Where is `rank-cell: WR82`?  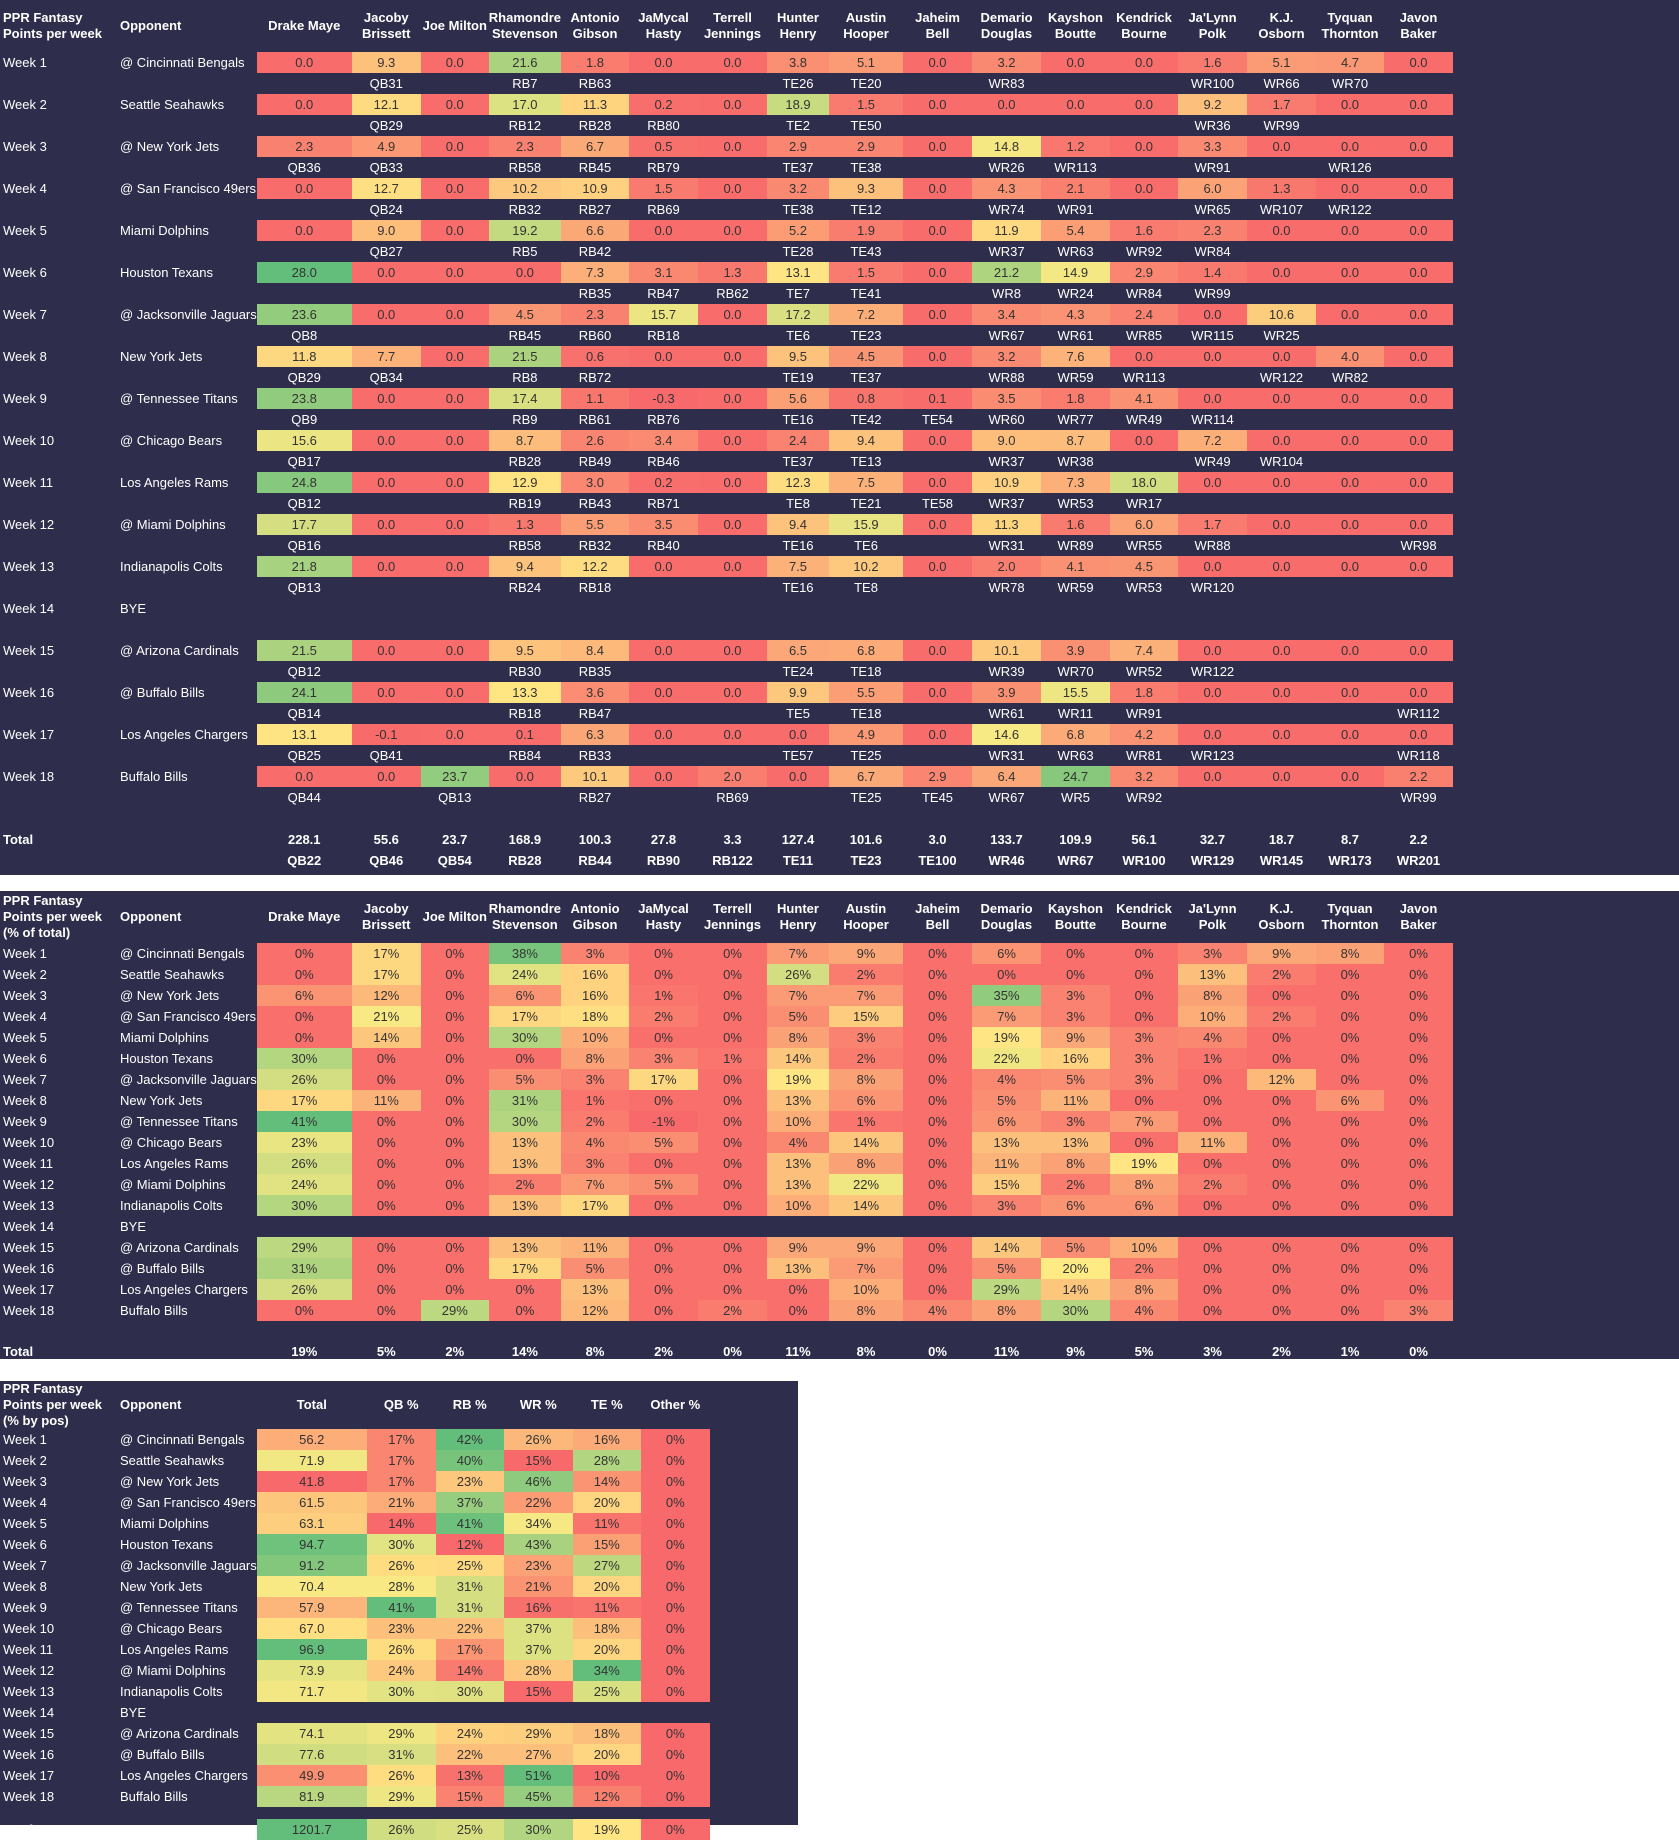
rank-cell: WR82 is located at coordinates (1350, 377).